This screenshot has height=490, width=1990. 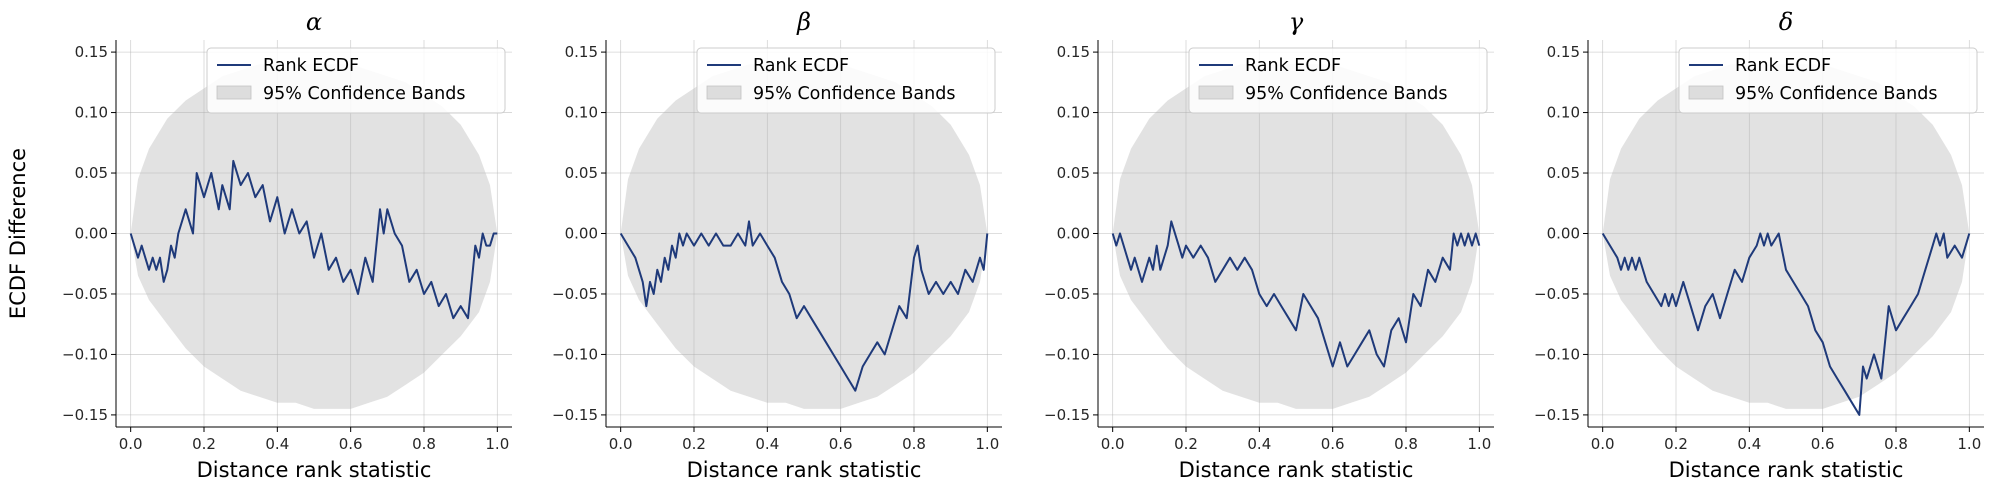 I want to click on panel-title: γ, so click(x=1296, y=22).